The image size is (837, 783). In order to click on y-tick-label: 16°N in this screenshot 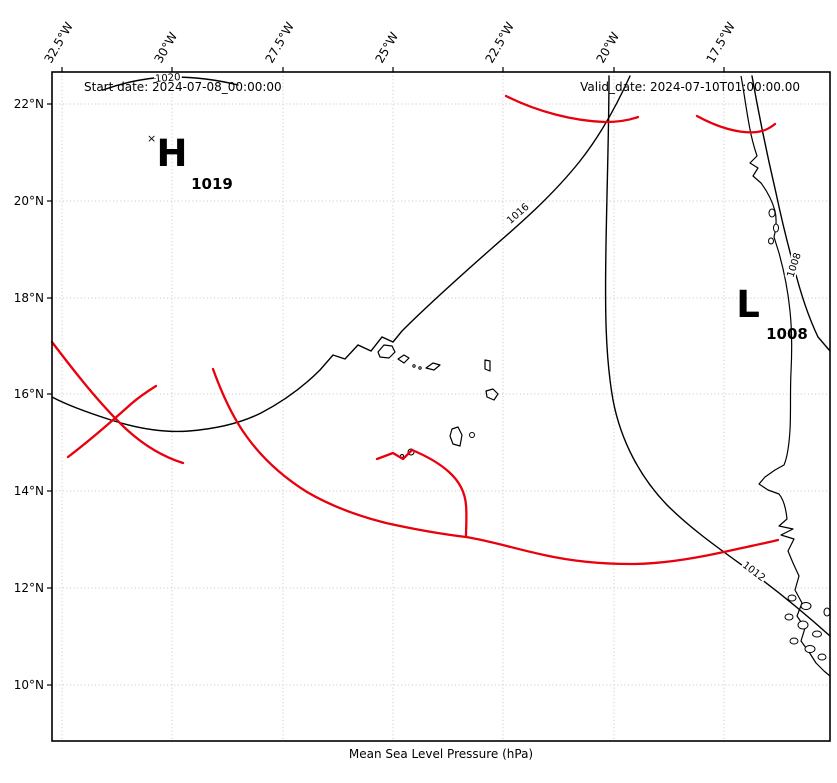, I will do `click(29, 394)`.